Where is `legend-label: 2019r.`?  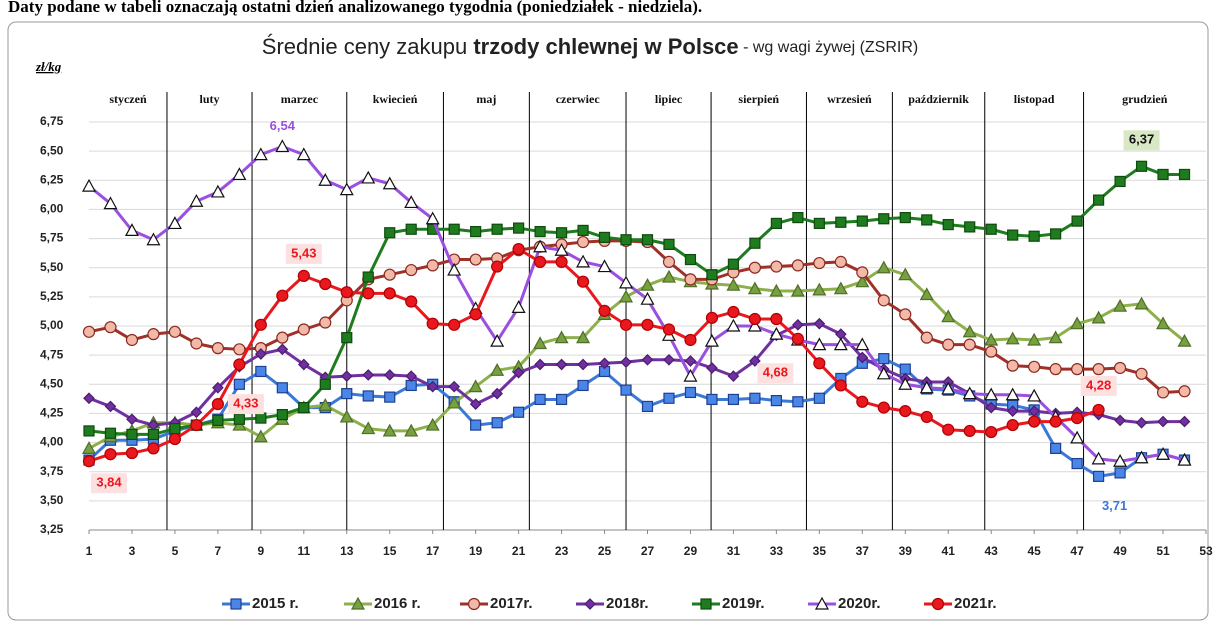
legend-label: 2019r. is located at coordinates (743, 603).